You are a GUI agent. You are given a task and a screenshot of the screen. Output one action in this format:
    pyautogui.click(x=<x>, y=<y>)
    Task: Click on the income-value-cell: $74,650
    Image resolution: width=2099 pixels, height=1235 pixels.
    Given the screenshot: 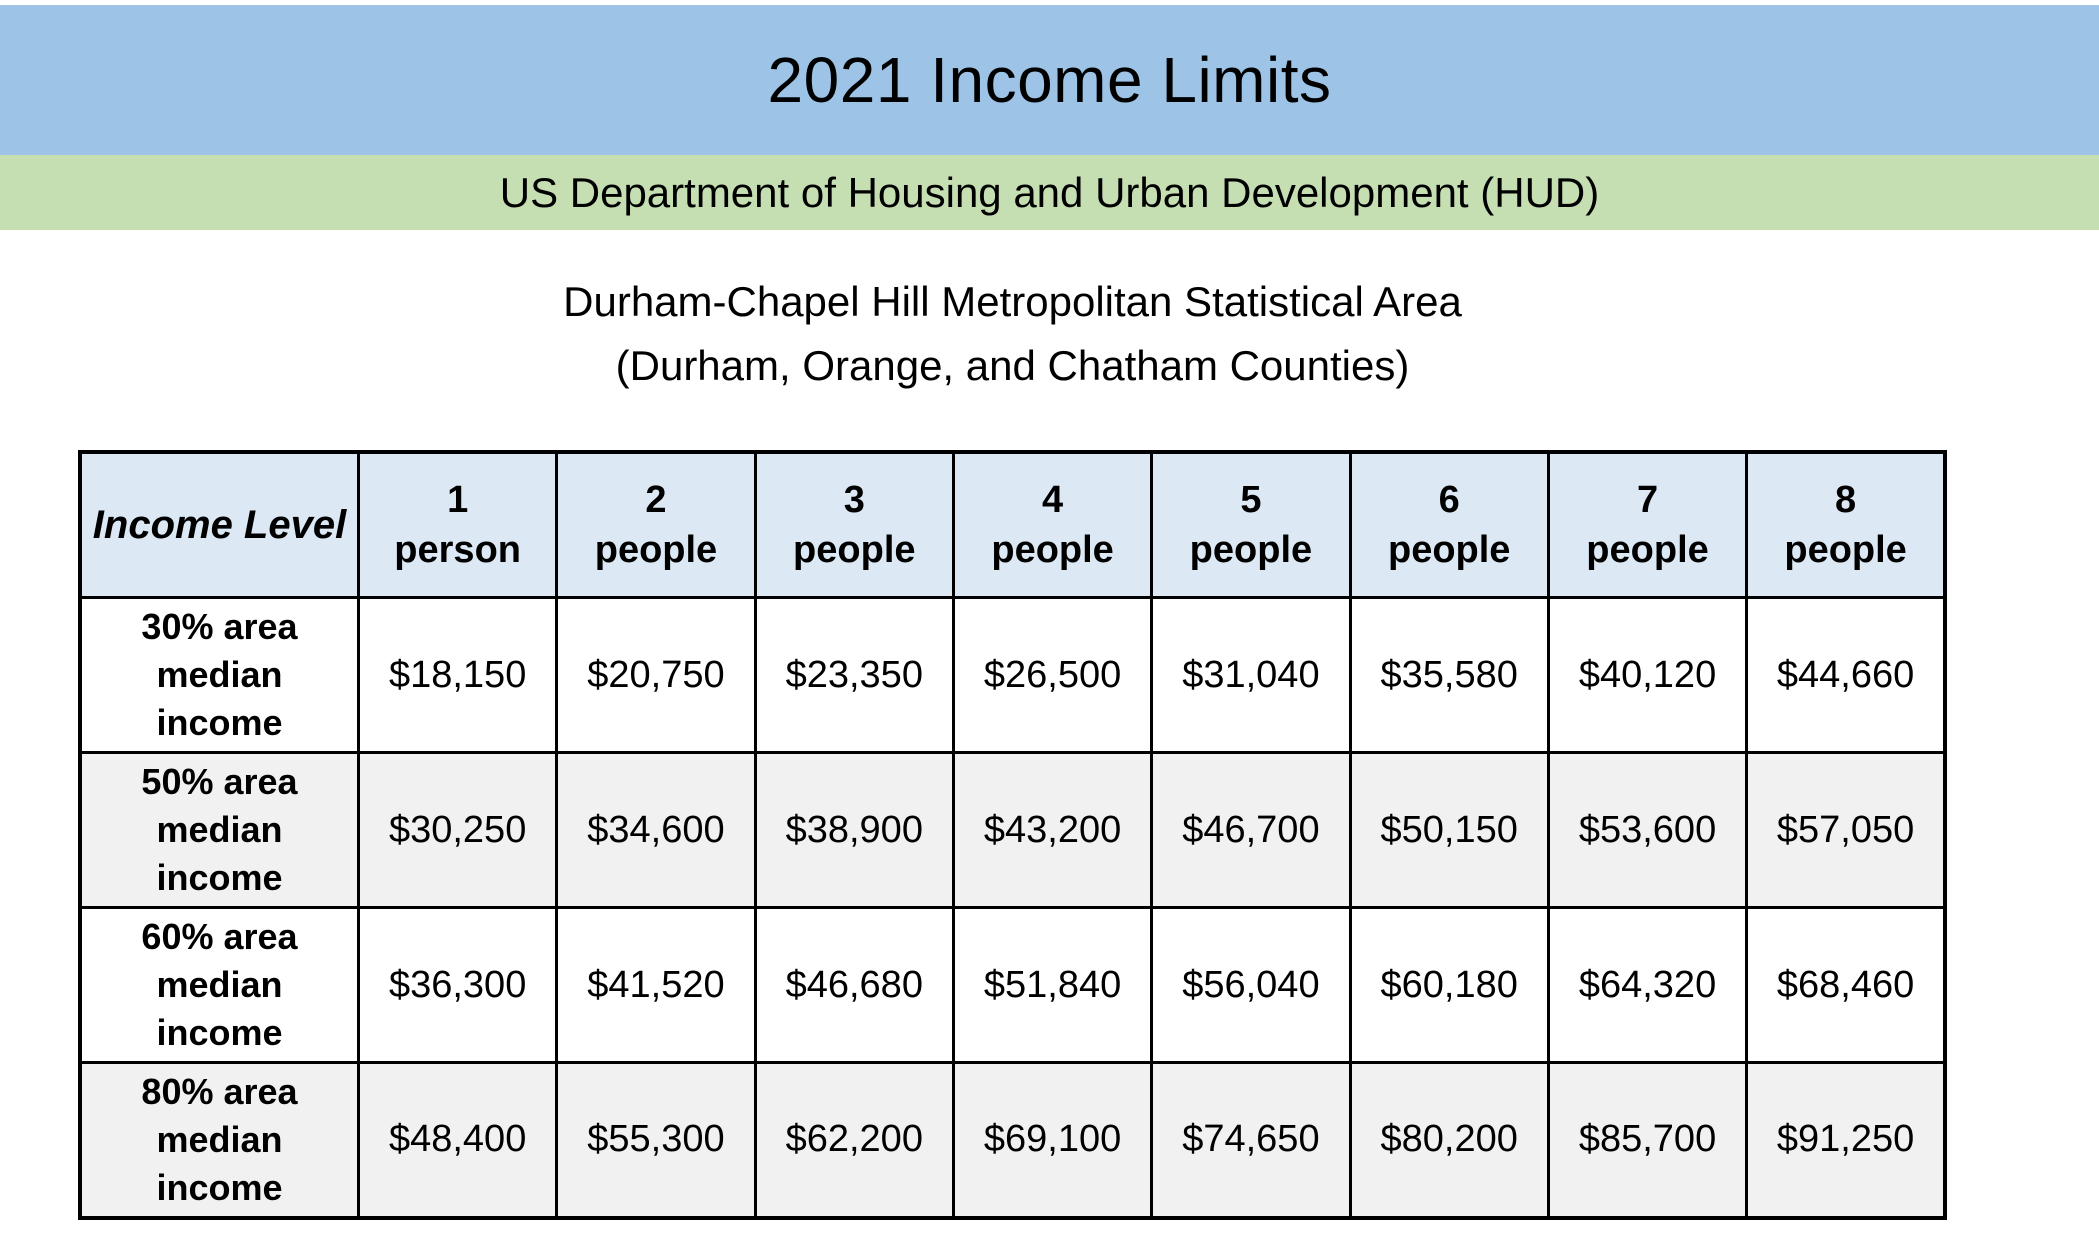 What is the action you would take?
    pyautogui.click(x=1251, y=1140)
    